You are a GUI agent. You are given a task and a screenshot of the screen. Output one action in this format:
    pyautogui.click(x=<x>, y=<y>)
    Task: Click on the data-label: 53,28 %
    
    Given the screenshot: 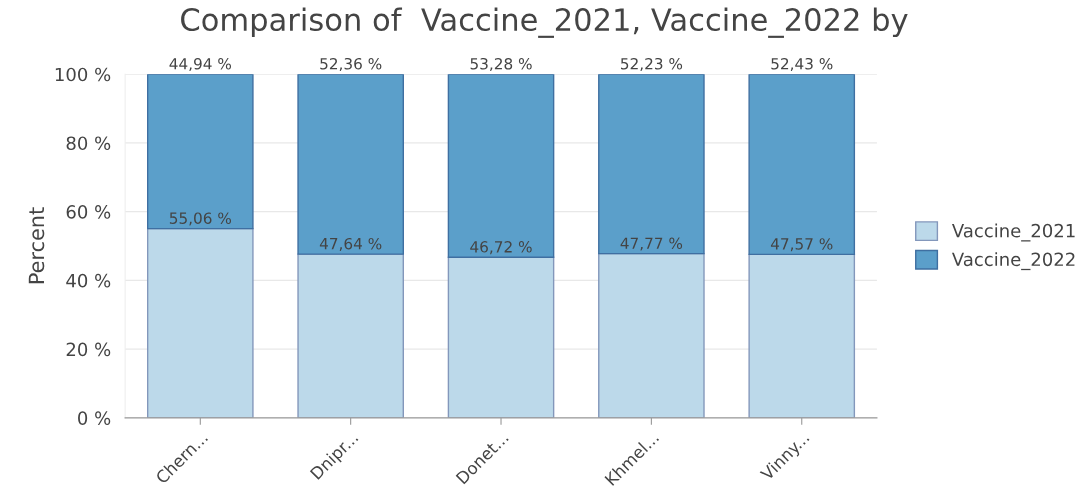 What is the action you would take?
    pyautogui.click(x=501, y=64)
    